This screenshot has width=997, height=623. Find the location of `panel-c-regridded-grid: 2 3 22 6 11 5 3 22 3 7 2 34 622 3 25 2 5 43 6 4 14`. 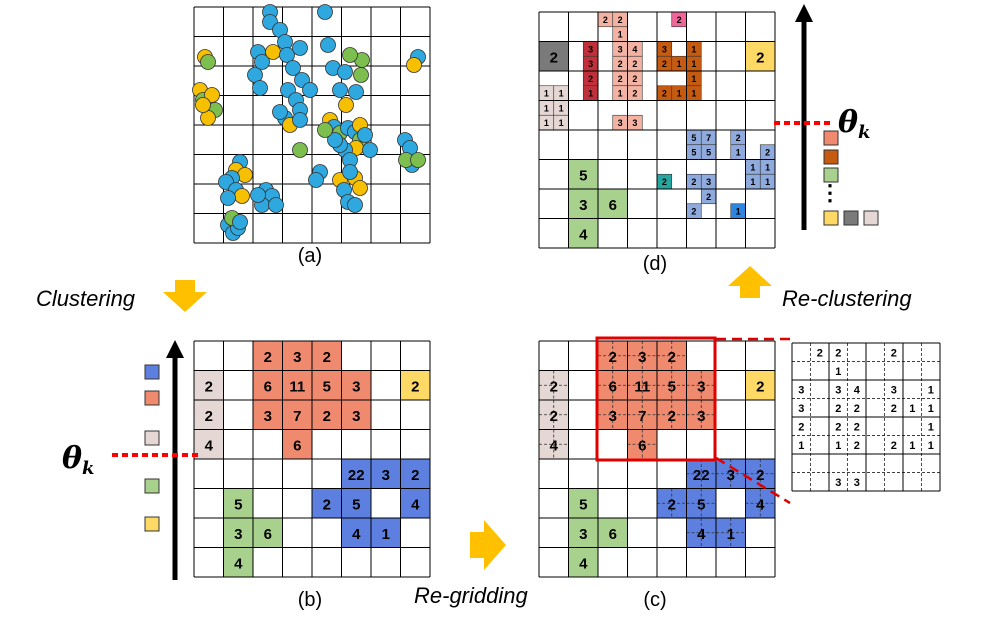

panel-c-regridded-grid: 2 3 22 6 11 5 3 22 3 7 2 34 622 3 25 2 5 43 6 4 14 is located at coordinates (657, 459).